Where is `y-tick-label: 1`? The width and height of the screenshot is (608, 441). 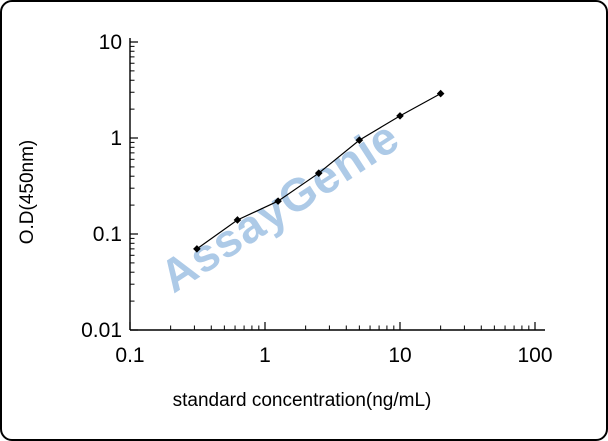
y-tick-label: 1 is located at coordinates (116, 138).